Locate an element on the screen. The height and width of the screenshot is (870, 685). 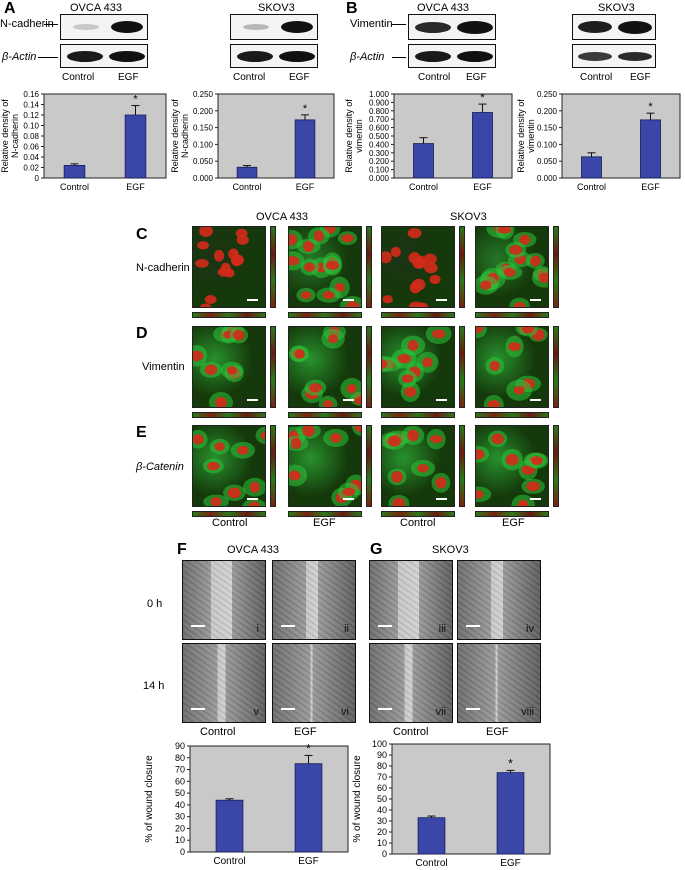
y-axis-label-line: N-cadherin is located at coordinates (185, 136).